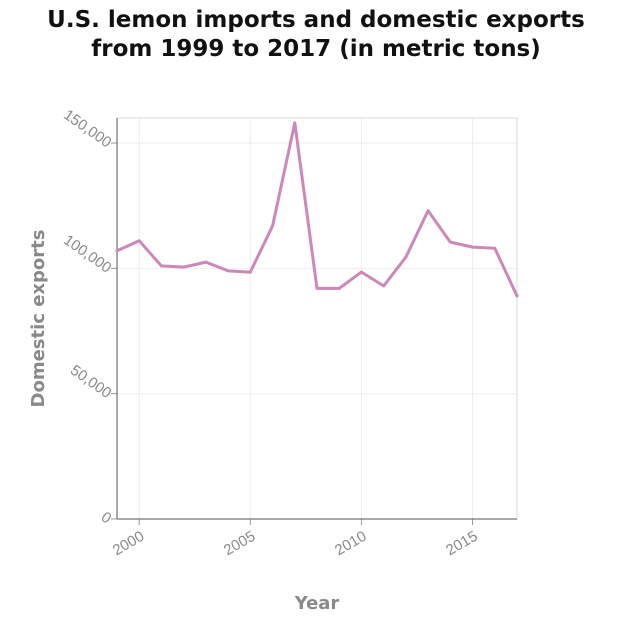 Image resolution: width=632 pixels, height=624 pixels. Describe the element at coordinates (38, 319) in the screenshot. I see `y-axis-label: Domestic exports` at that location.